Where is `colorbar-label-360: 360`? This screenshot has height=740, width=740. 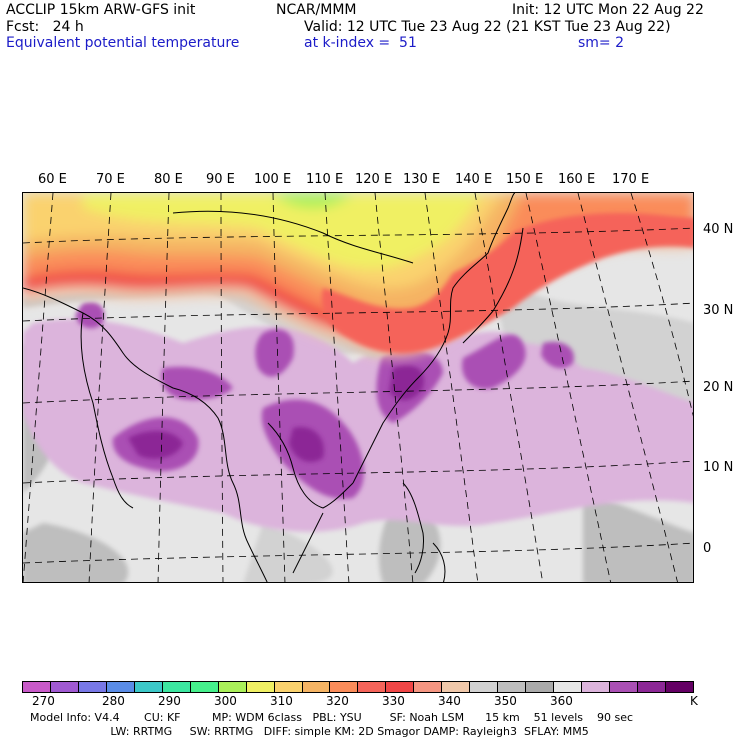 colorbar-label-360: 360 is located at coordinates (561, 701).